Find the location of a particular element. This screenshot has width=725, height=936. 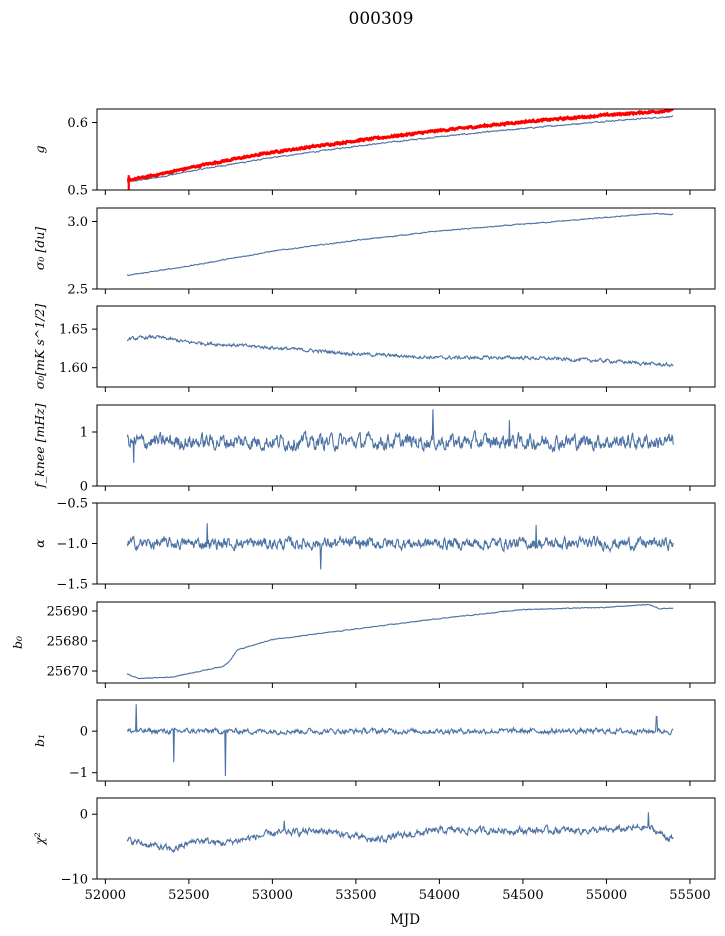

panel-chi2: −10 0 χ² is located at coordinates (374, 842).